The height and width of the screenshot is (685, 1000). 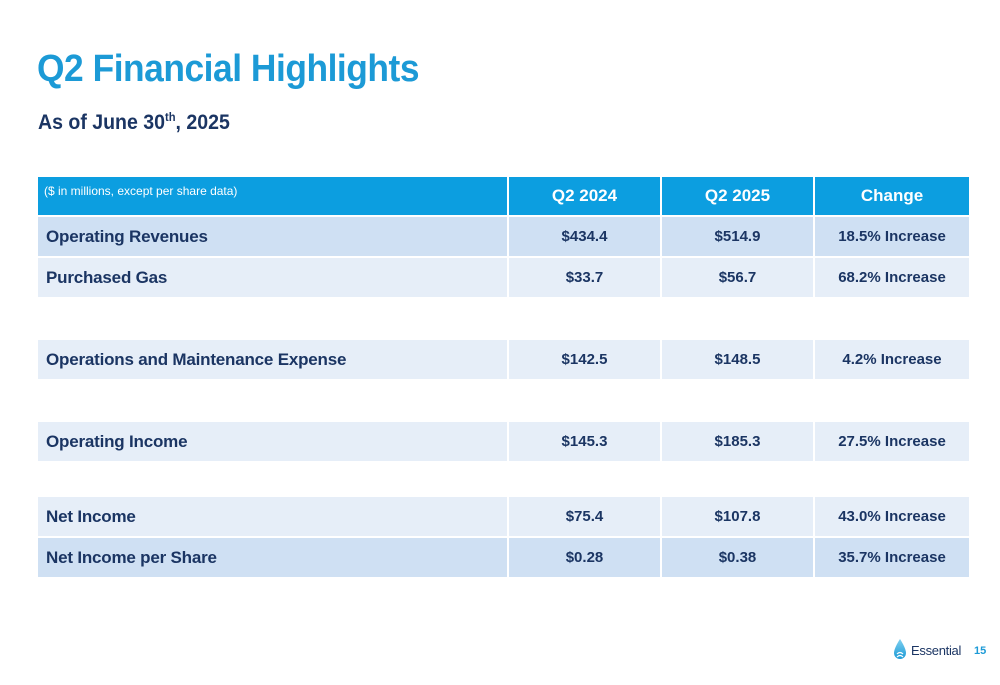 I want to click on header-change: Change, so click(x=892, y=197).